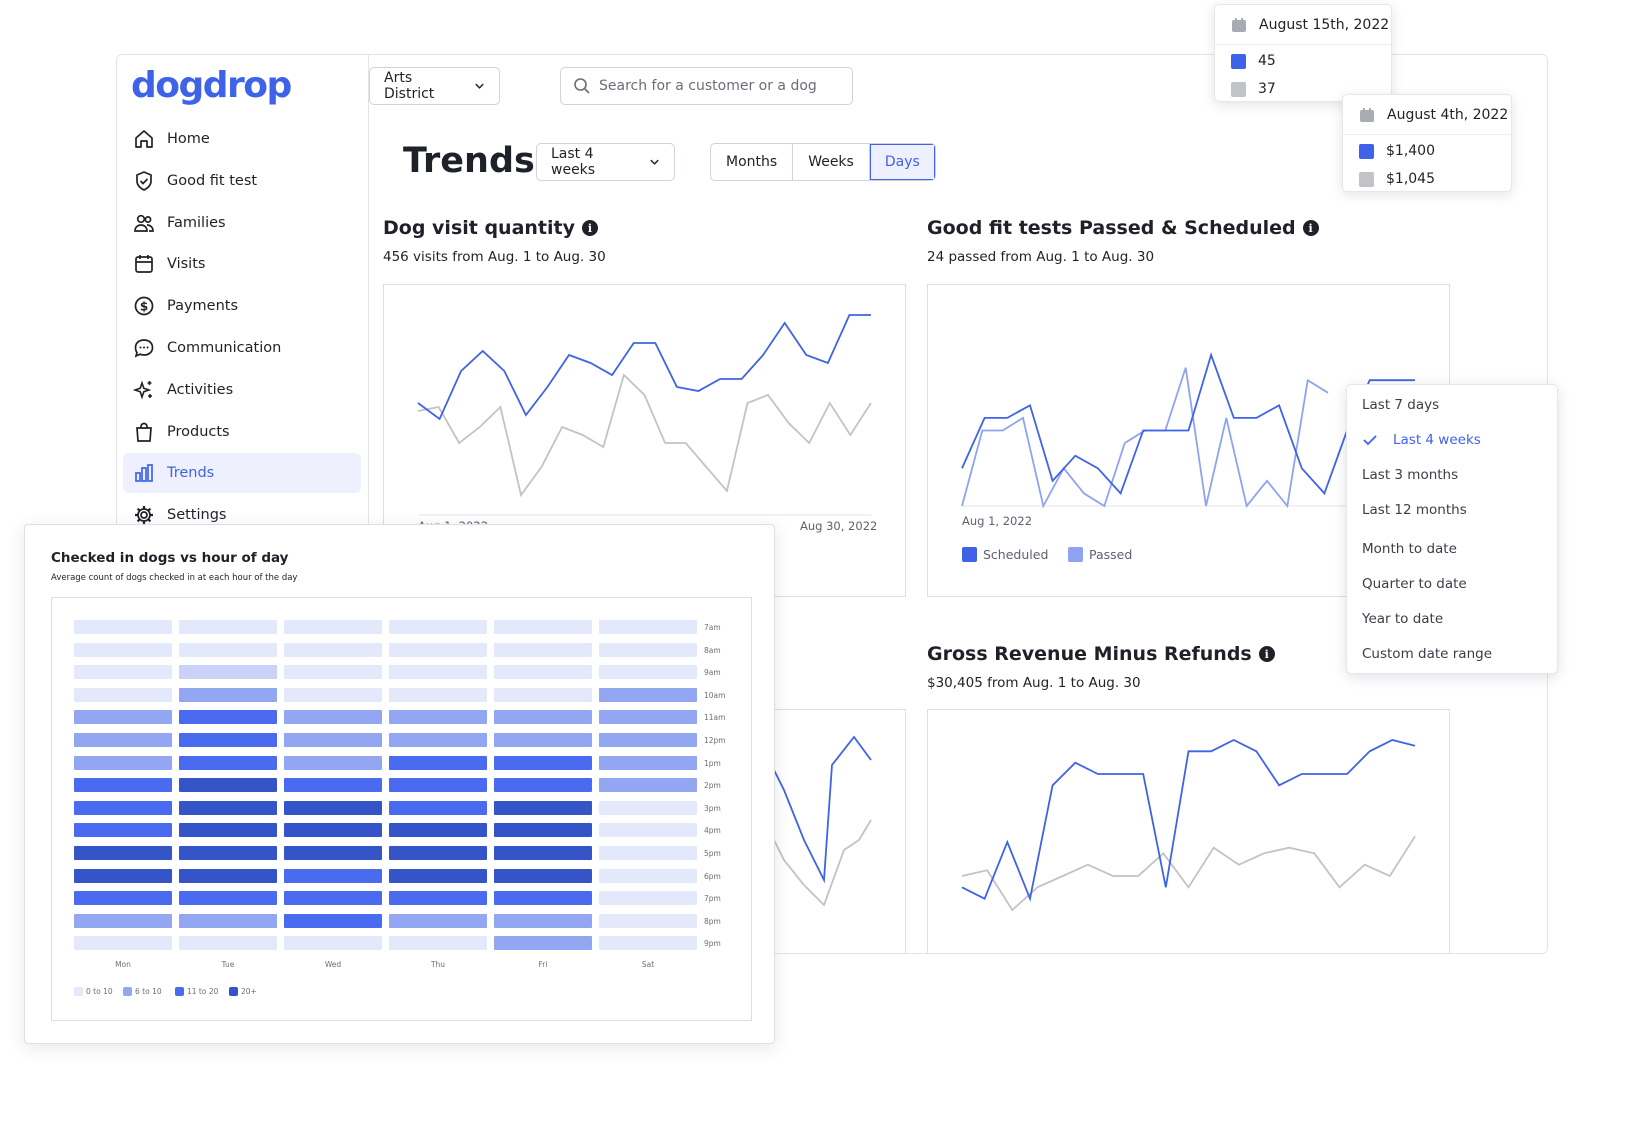 This screenshot has width=1644, height=1122. I want to click on search-input, so click(719, 86).